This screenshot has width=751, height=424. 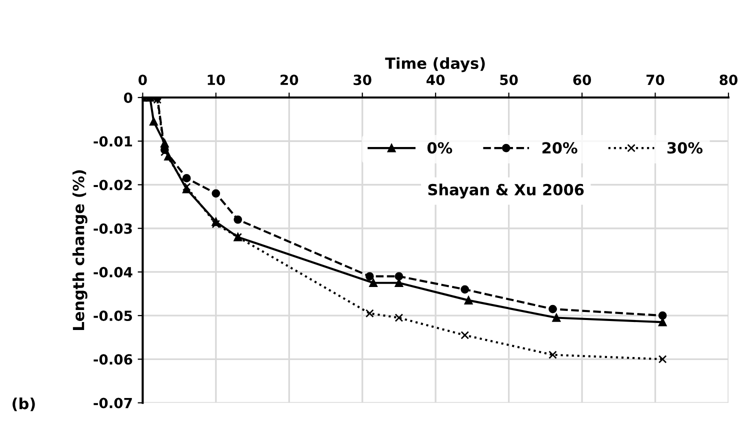 I want to click on y-axis-title: Length change (%), so click(x=80, y=250).